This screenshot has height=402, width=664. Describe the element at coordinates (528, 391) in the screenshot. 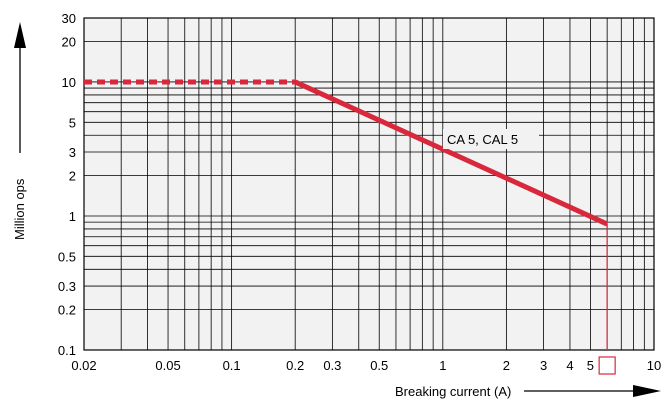

I see `x-axis-title: Breaking current (A)` at that location.